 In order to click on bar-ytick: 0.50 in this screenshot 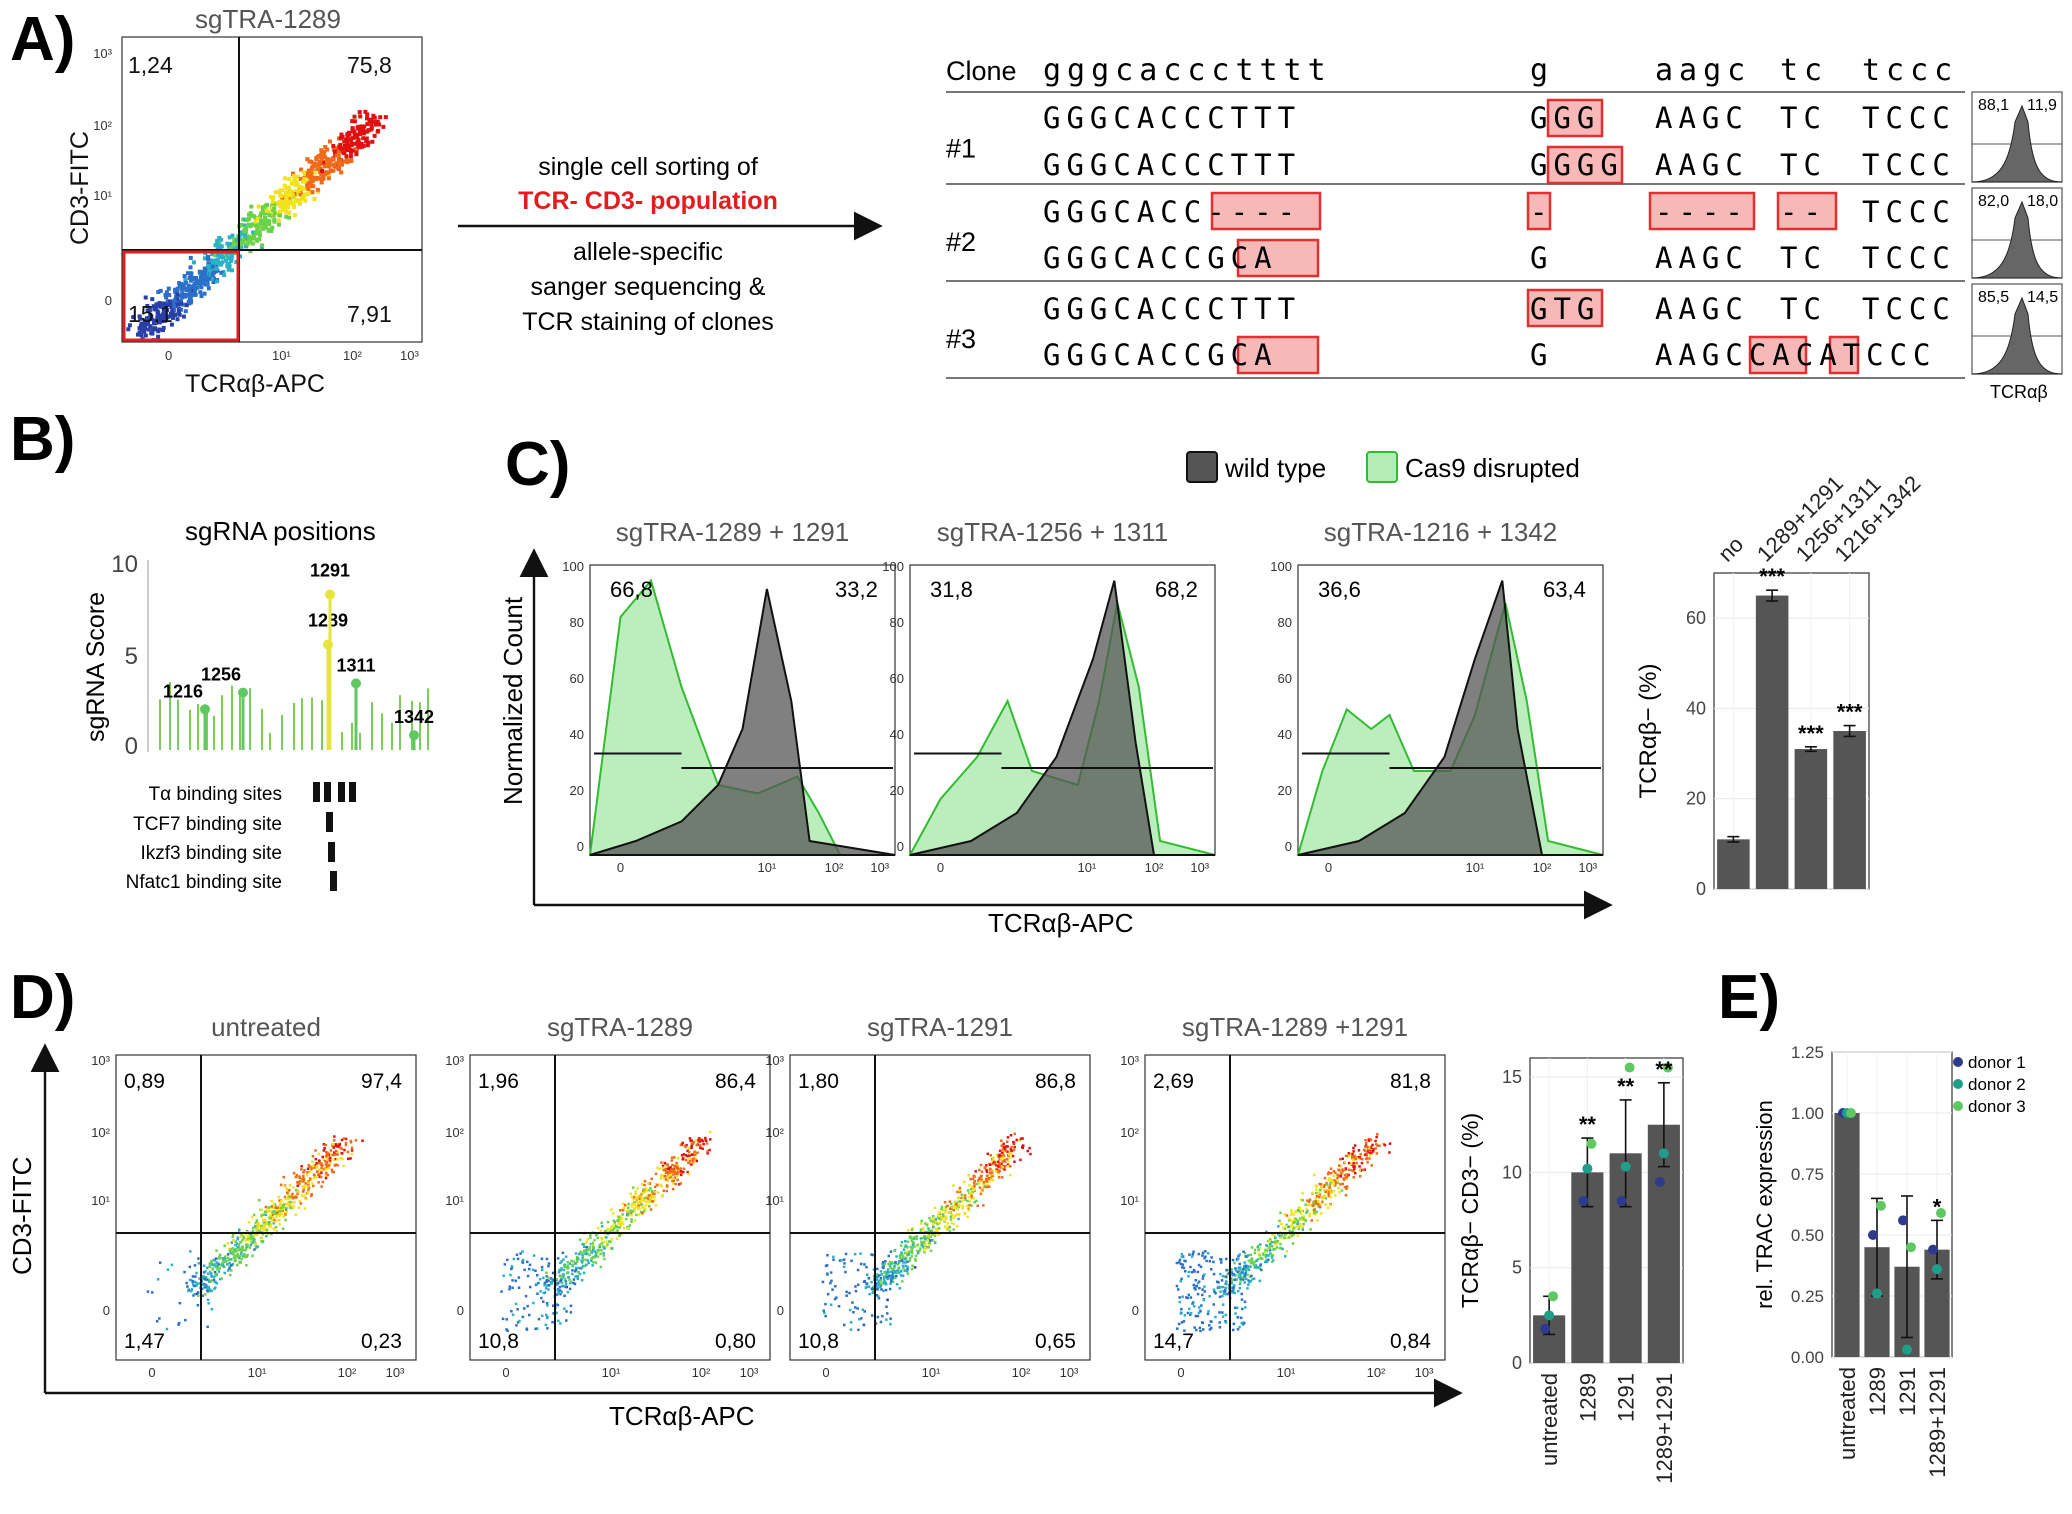, I will do `click(1807, 1235)`.